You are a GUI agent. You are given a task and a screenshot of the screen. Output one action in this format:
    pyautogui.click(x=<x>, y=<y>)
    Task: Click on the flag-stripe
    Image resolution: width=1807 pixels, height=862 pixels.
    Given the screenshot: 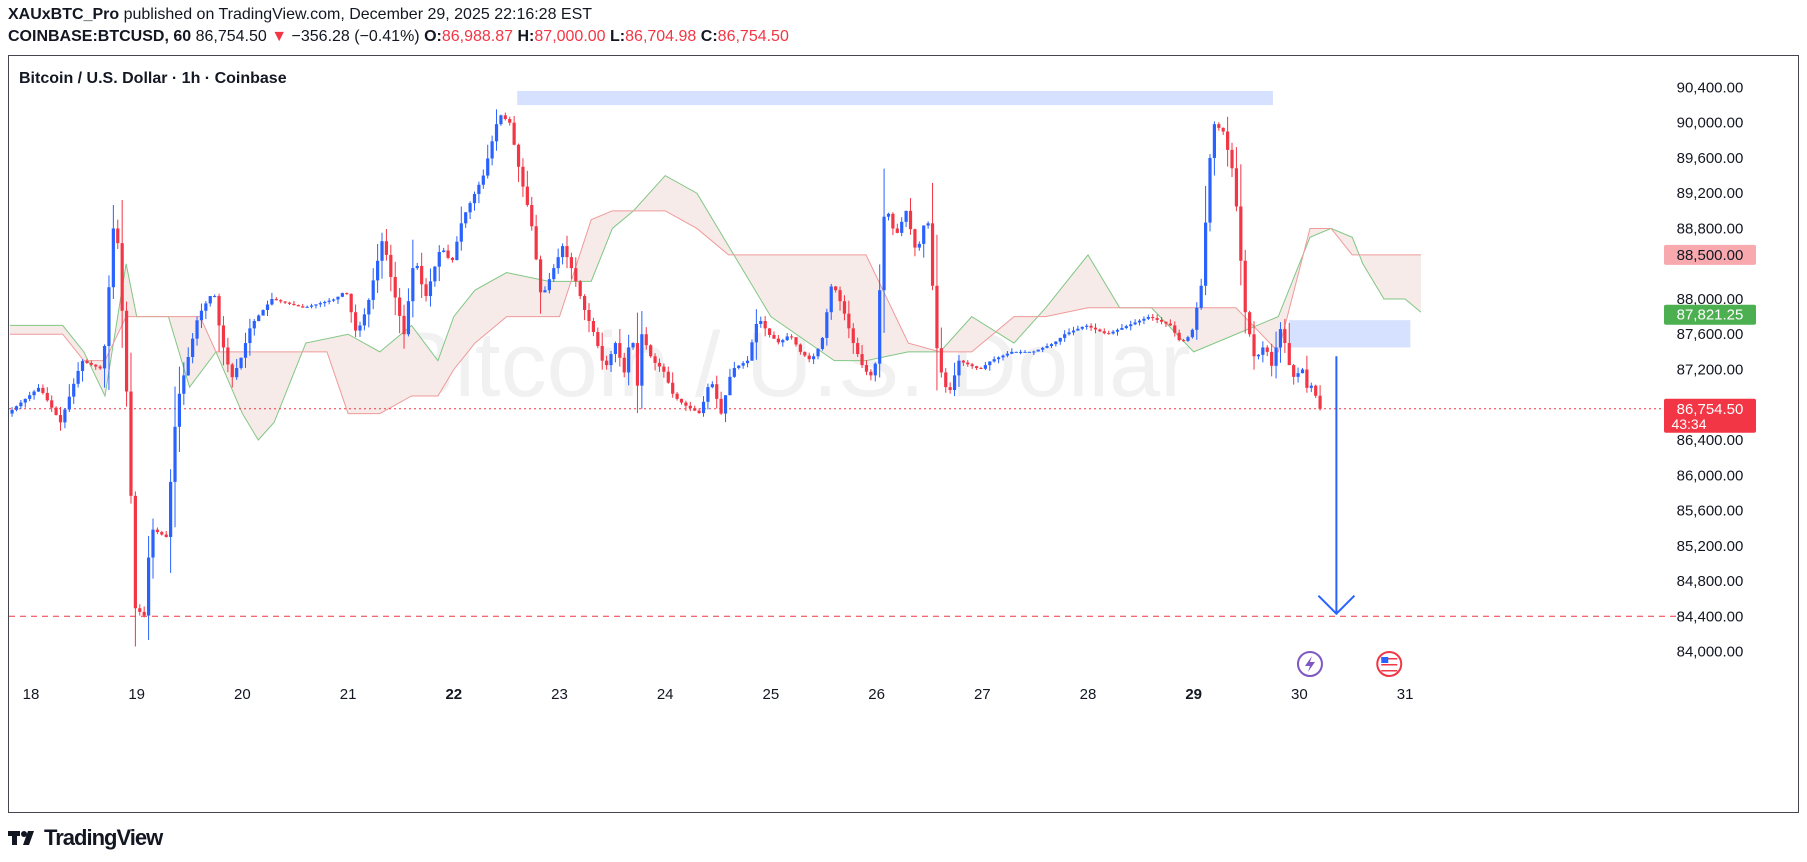 What is the action you would take?
    pyautogui.click(x=1389, y=671)
    